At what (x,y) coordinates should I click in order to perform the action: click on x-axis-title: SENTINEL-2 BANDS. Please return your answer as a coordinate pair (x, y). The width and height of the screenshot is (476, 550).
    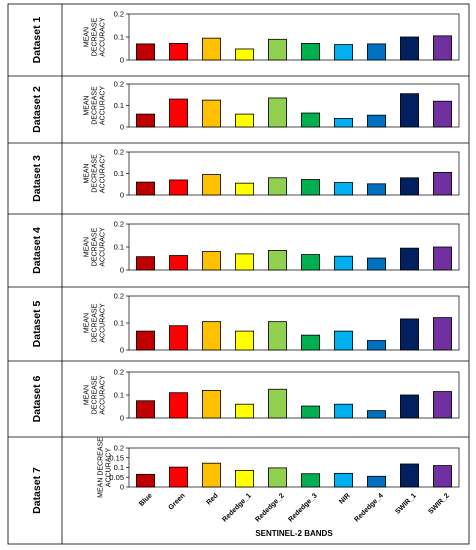
    Looking at the image, I should click on (294, 533).